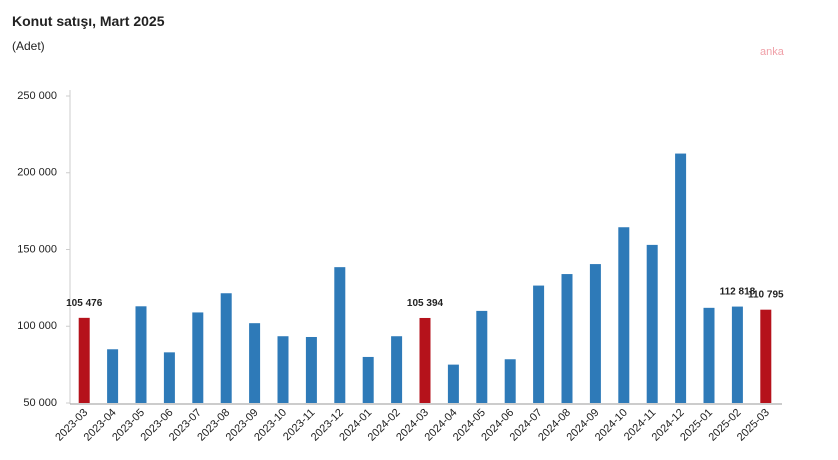 This screenshot has height=460, width=838. Describe the element at coordinates (37, 326) in the screenshot. I see `y-tick-label: 100 000` at that location.